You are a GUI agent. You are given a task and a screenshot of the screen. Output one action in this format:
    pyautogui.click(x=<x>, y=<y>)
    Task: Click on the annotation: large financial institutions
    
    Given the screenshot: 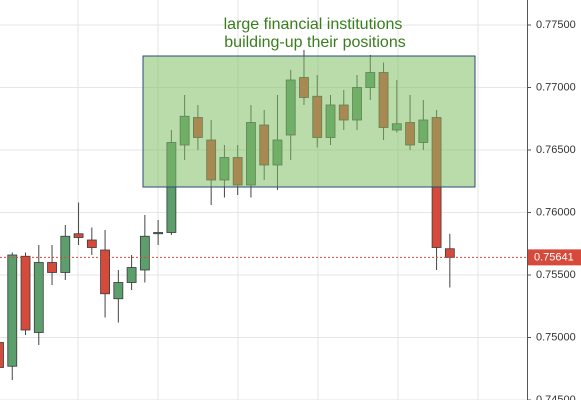 What is the action you would take?
    pyautogui.click(x=313, y=24)
    